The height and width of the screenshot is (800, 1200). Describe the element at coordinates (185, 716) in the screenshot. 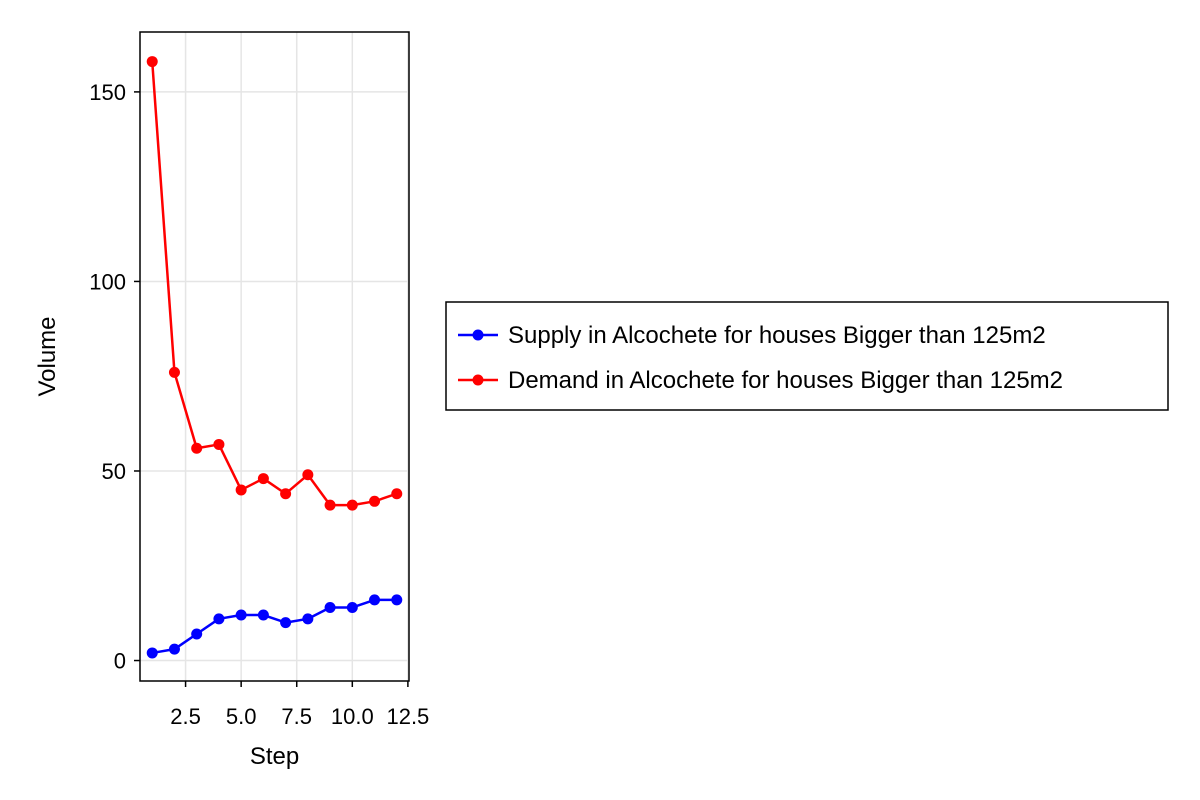

I see `x-tick-label: 2.5` at that location.